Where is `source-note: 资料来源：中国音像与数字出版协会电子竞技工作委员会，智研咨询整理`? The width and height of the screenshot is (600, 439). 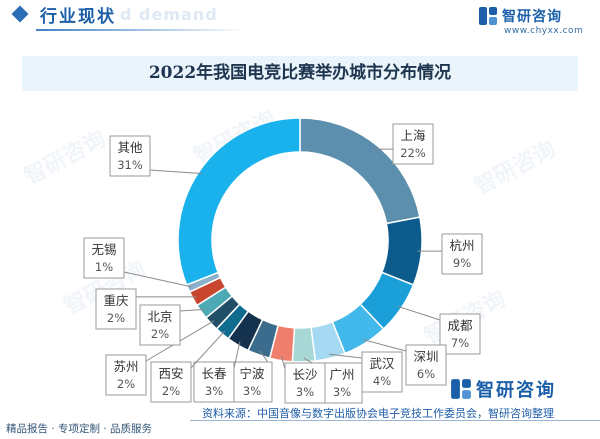 source-note: 资料来源：中国音像与数字出版协会电子竞技工作委员会，智研咨询整理 is located at coordinates (378, 413).